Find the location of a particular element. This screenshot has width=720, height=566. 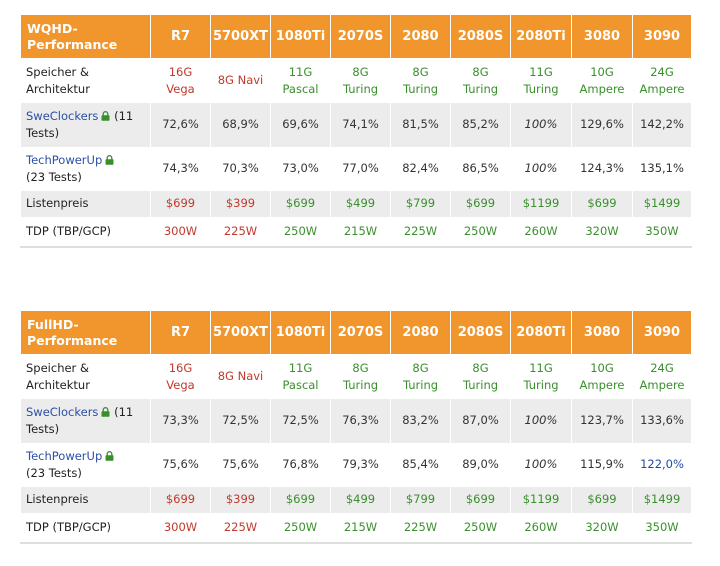

price-cell: $399 is located at coordinates (240, 203).